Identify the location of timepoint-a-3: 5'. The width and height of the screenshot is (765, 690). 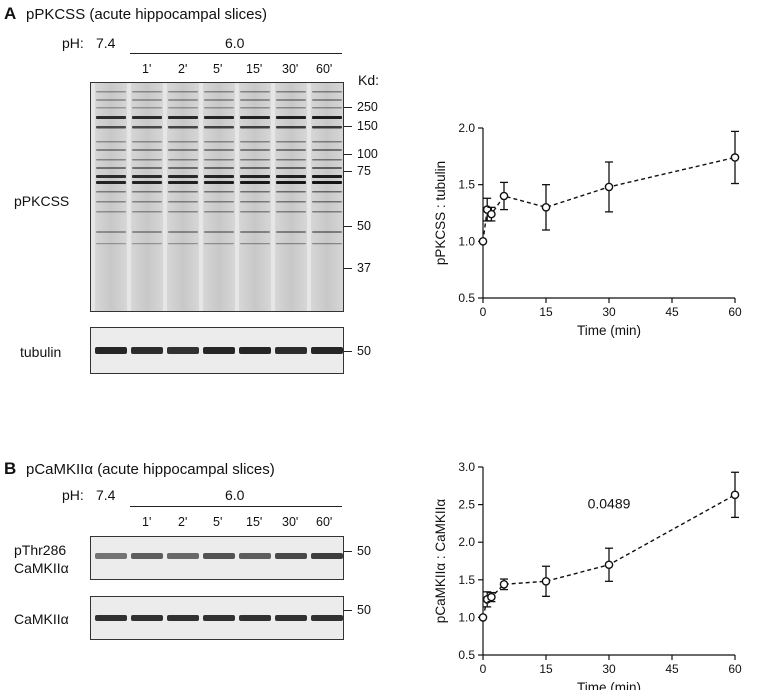
(218, 69).